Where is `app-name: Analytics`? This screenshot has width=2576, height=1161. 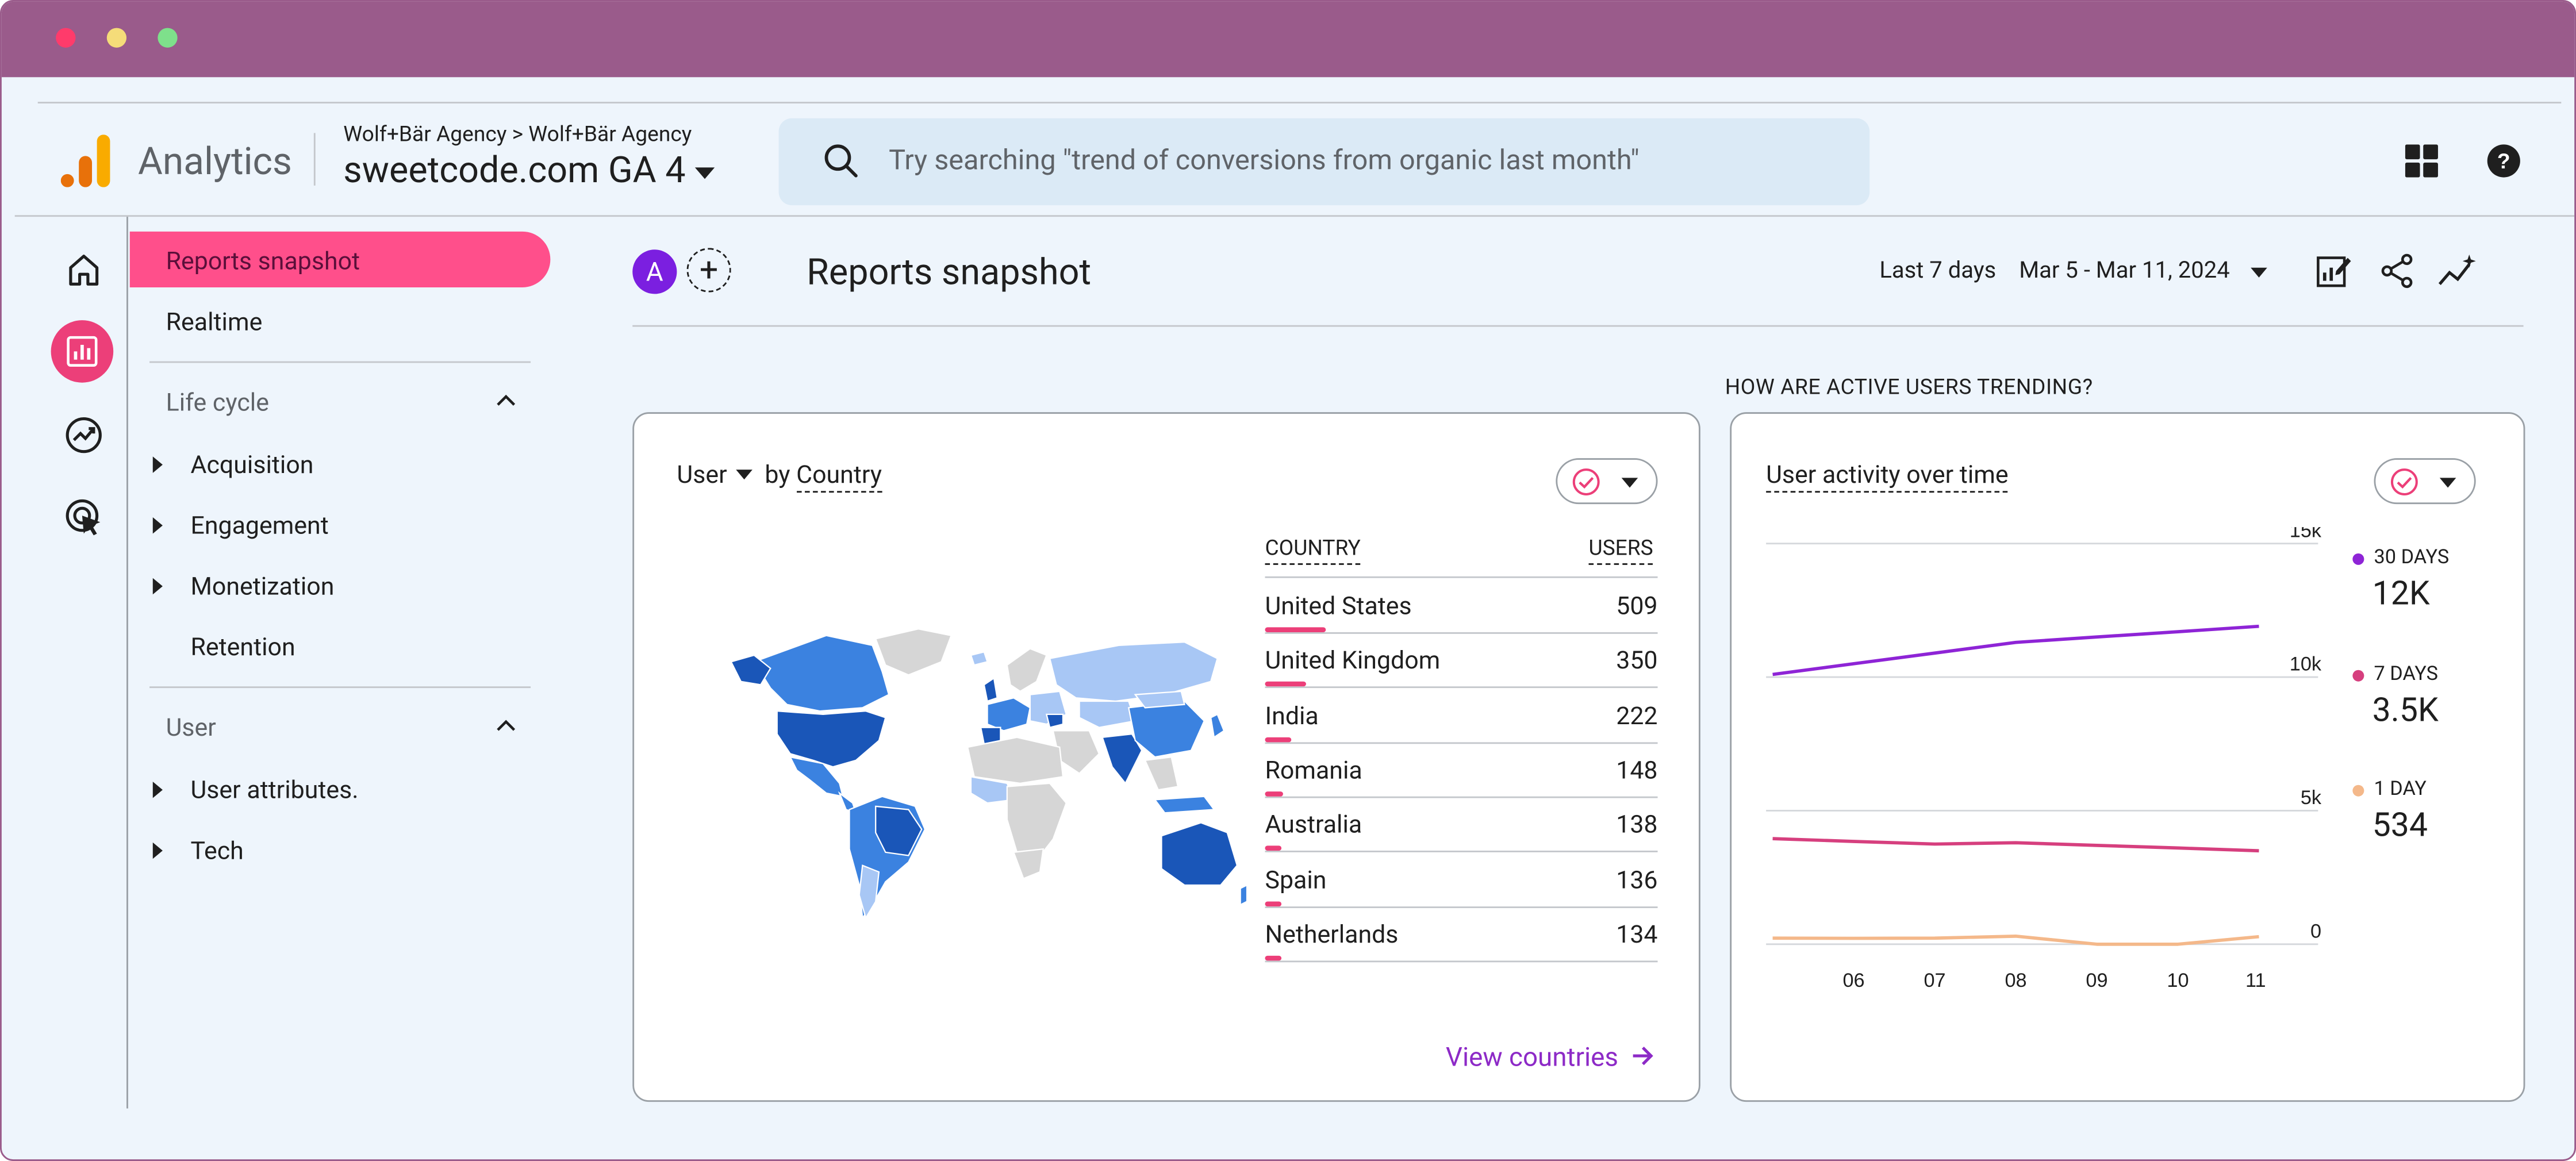 app-name: Analytics is located at coordinates (215, 161).